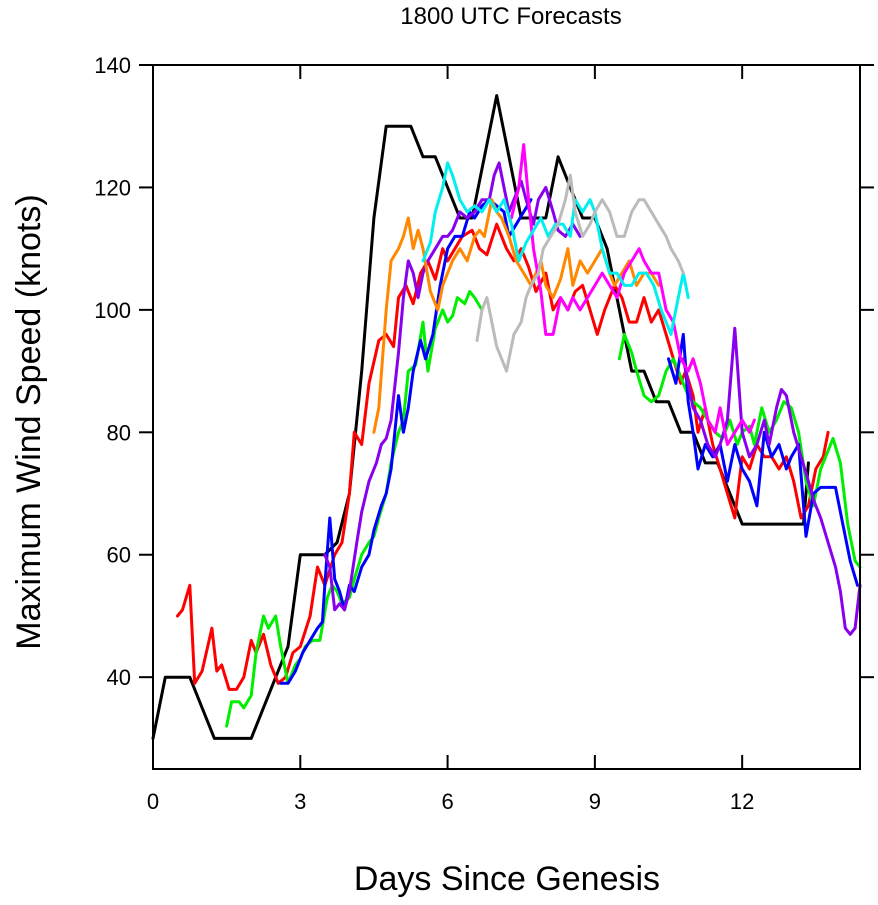 This screenshot has height=905, width=878. I want to click on chart-title: 1800 UTC Forecasts, so click(510, 16).